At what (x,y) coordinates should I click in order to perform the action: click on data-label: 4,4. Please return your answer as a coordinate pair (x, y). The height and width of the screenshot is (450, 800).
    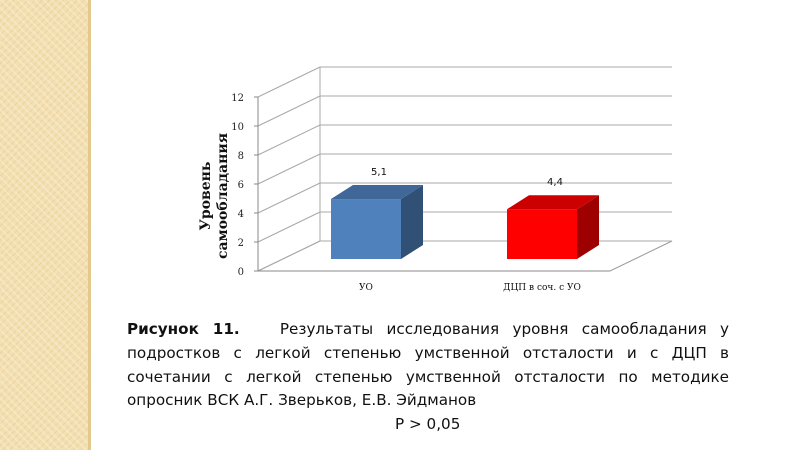
    Looking at the image, I should click on (555, 182).